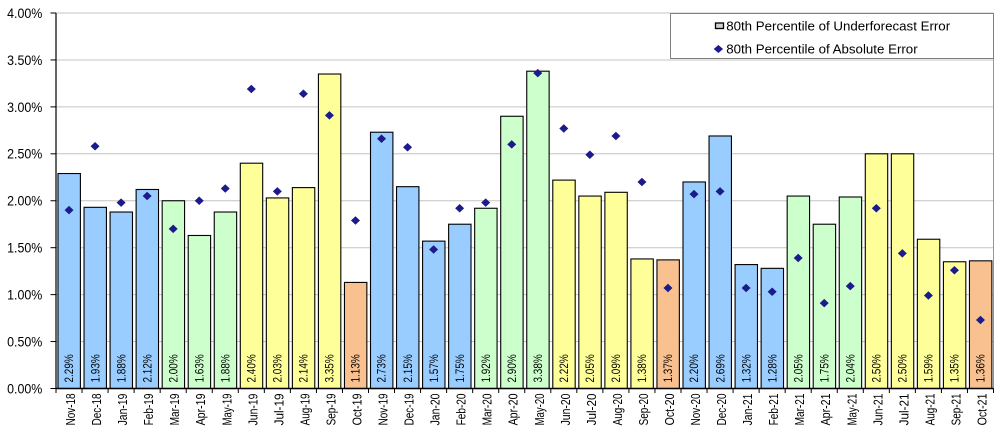 The image size is (1000, 440). Describe the element at coordinates (720, 368) in the screenshot. I see `svg-text: 2.69%` at that location.